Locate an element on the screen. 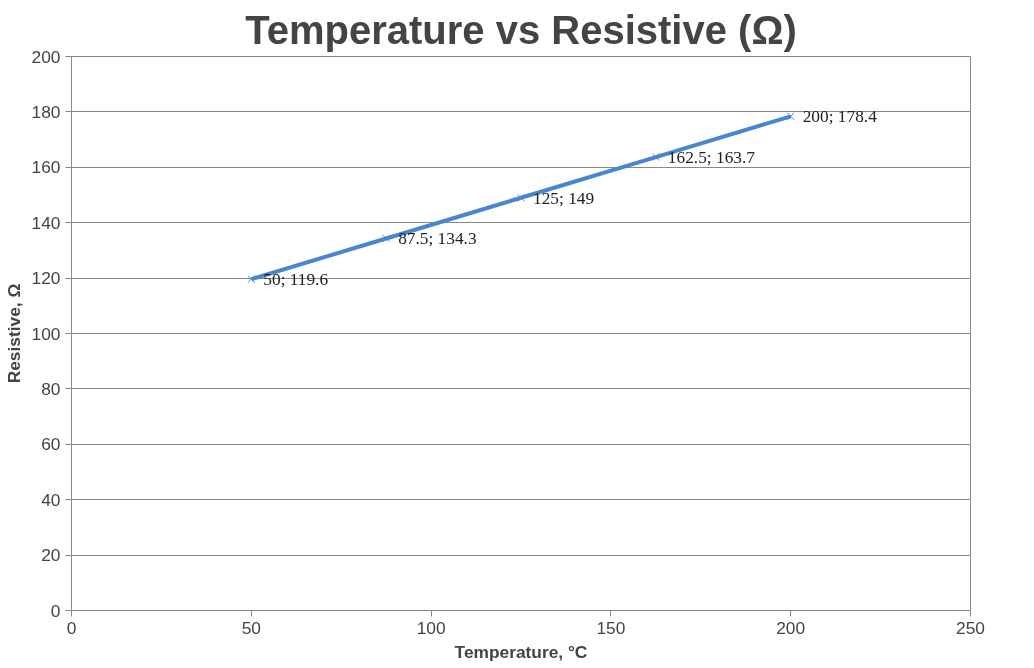  y-tick-label: 120 is located at coordinates (46, 278).